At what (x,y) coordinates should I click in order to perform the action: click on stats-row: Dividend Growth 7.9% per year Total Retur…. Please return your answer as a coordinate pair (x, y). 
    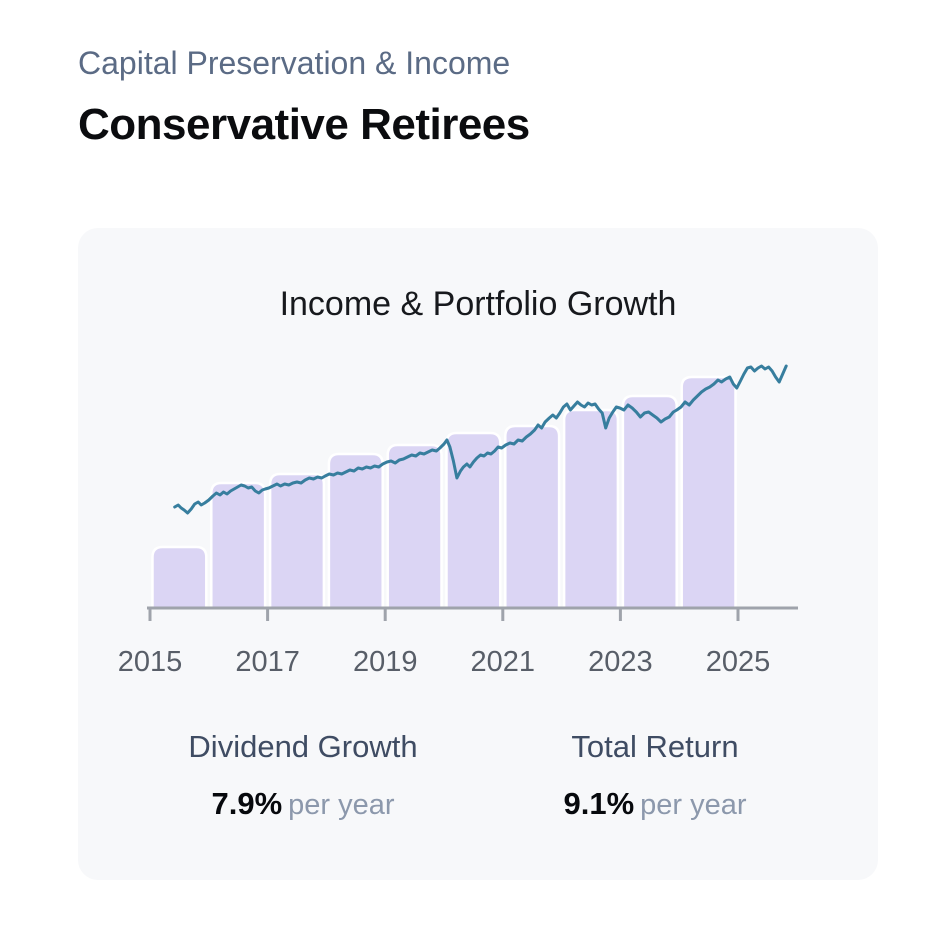
    Looking at the image, I should click on (478, 793).